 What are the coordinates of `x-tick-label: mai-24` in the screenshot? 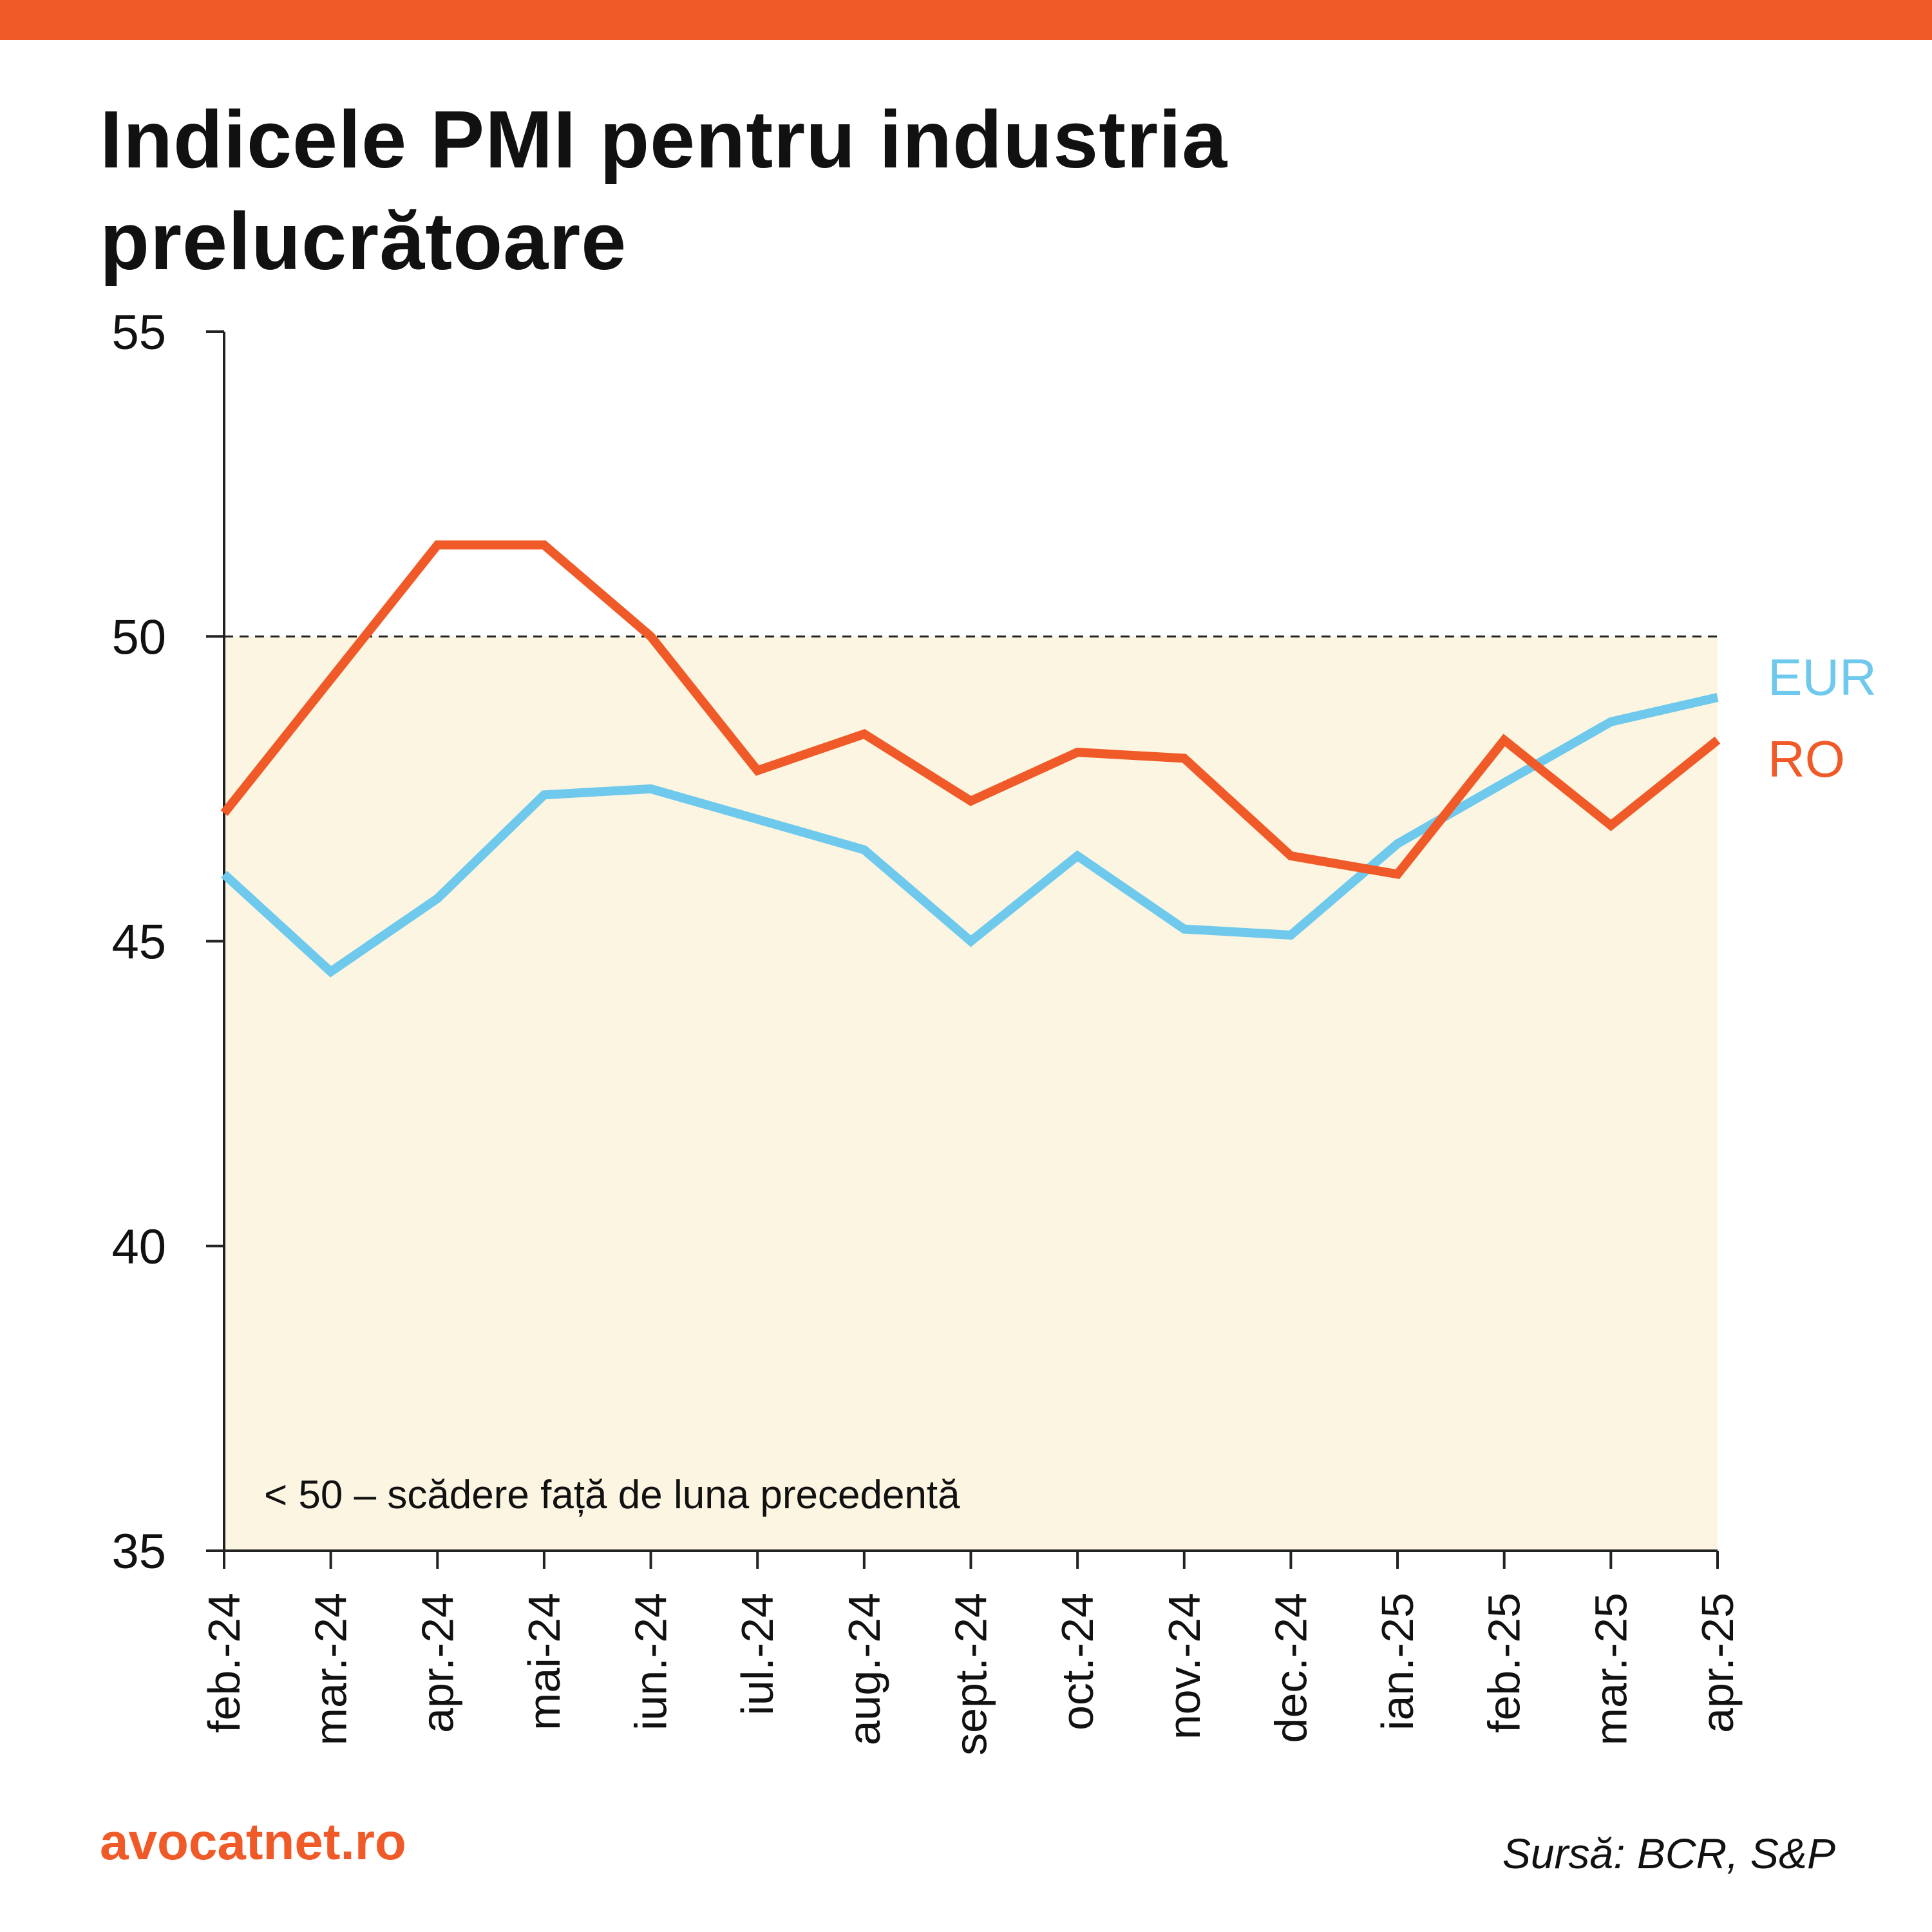 It's located at (544, 1661).